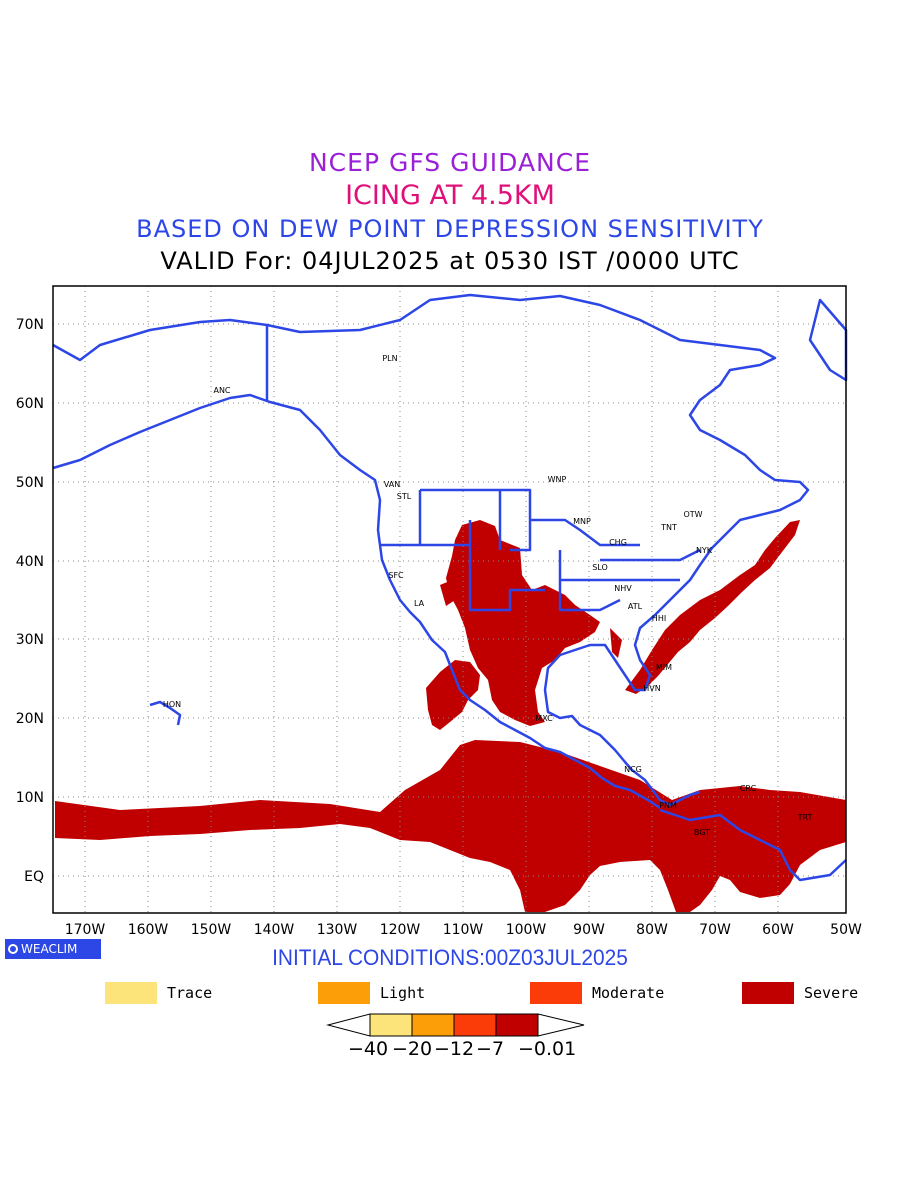  I want to click on lat-label-40N: 40N, so click(30, 562).